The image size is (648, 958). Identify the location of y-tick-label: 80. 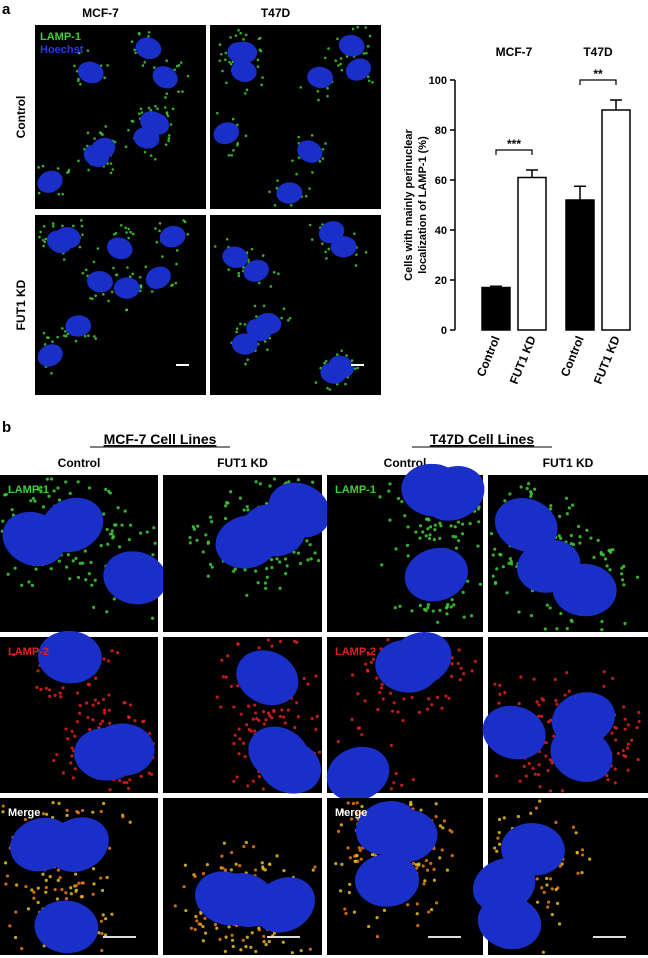
(441, 131).